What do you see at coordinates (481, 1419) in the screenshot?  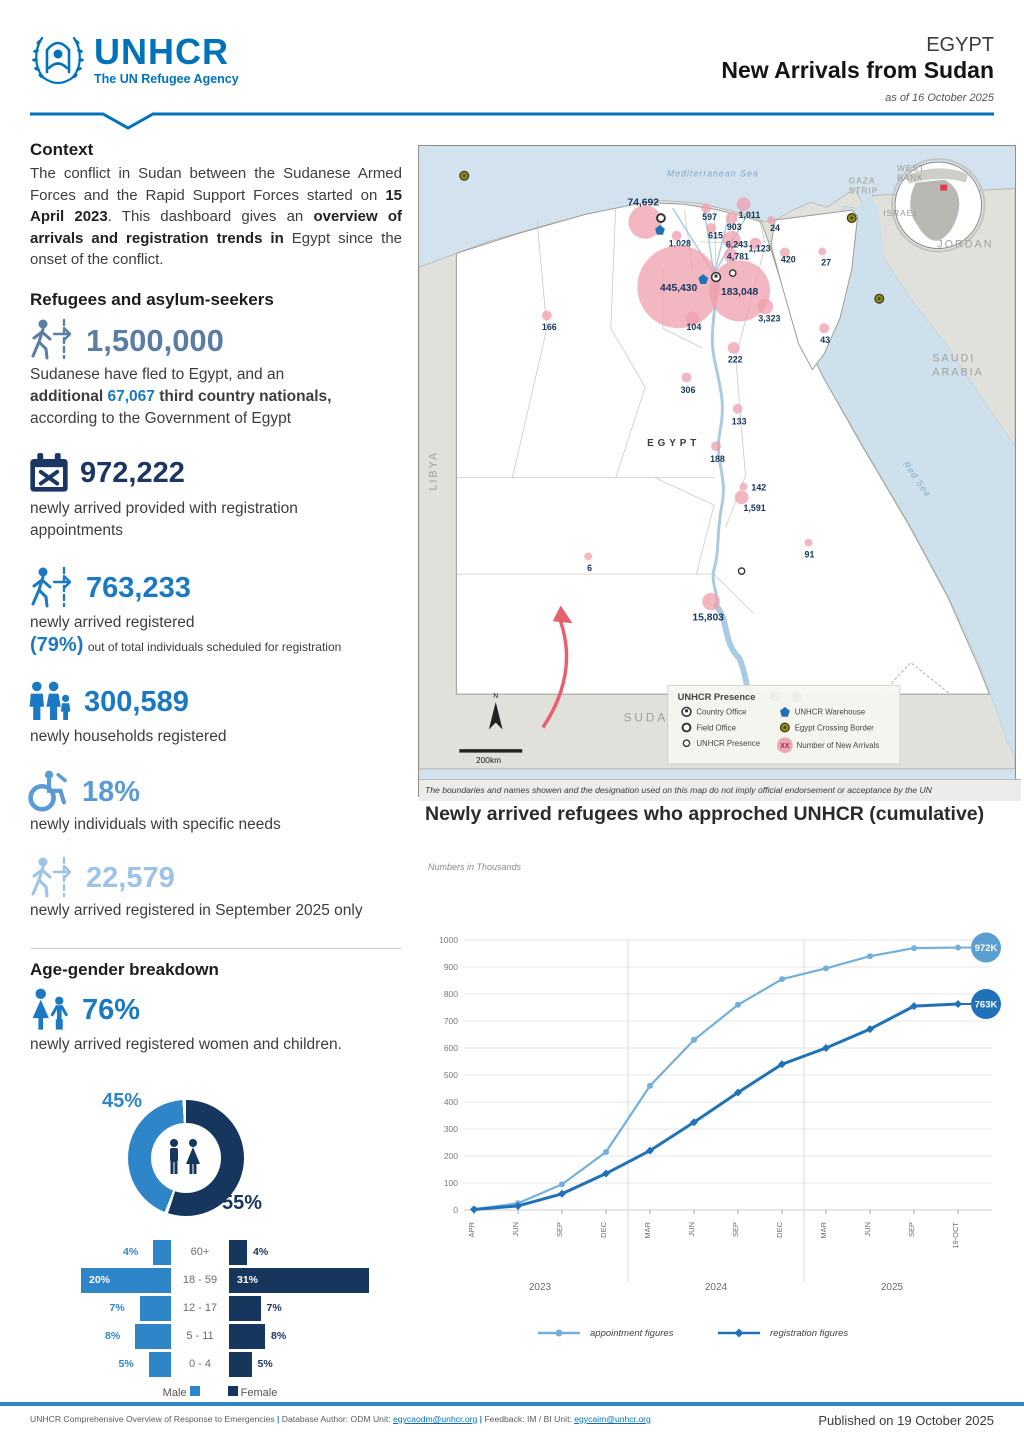 I see `footer-sep2: |` at bounding box center [481, 1419].